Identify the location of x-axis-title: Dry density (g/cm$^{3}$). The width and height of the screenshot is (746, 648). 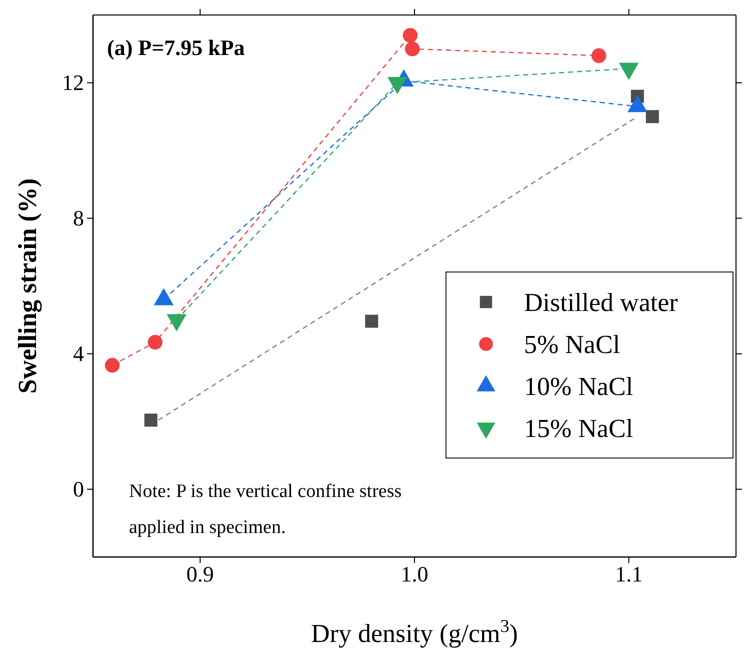
(414, 632).